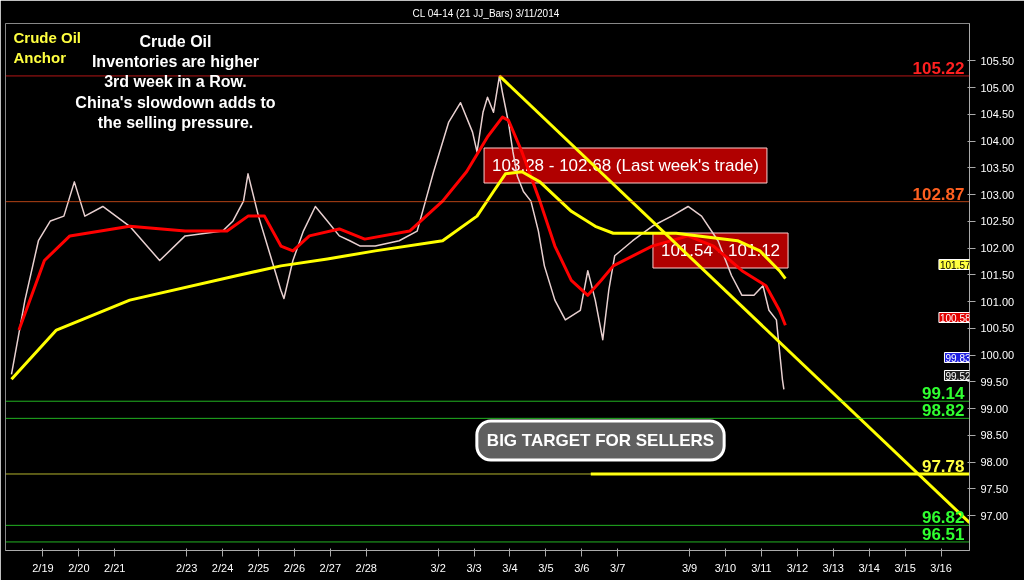 The width and height of the screenshot is (1024, 580). What do you see at coordinates (438, 567) in the screenshot?
I see `x-tick-label: 3/2` at bounding box center [438, 567].